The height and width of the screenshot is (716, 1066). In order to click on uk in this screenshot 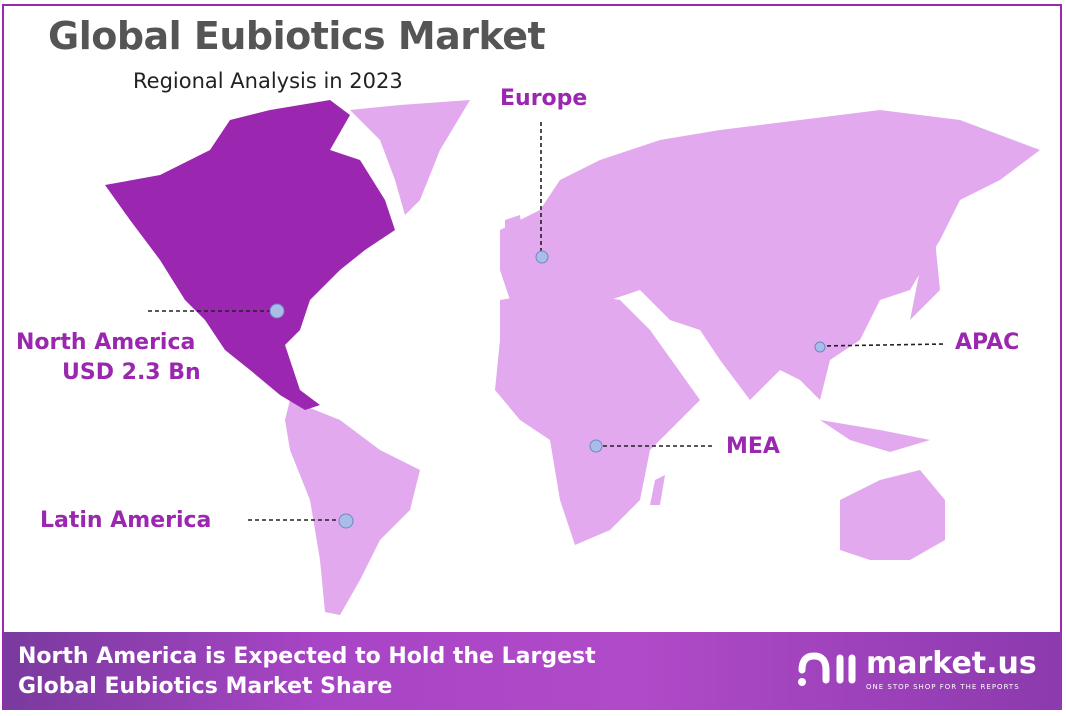, I will do `click(515, 235)`.